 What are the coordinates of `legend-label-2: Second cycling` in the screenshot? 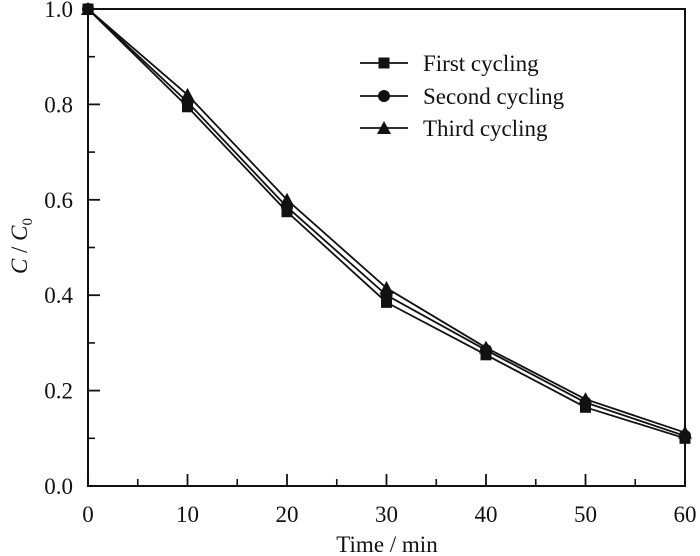 It's located at (494, 96).